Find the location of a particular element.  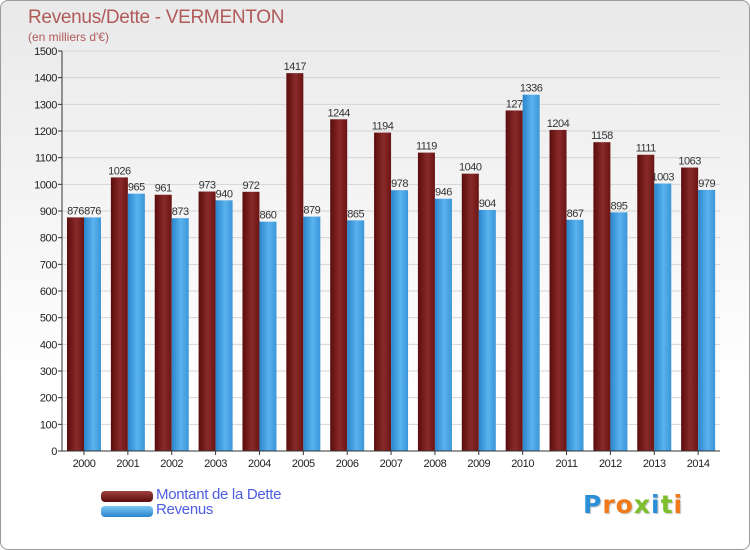

x-tick-label: 2008 is located at coordinates (434, 464).